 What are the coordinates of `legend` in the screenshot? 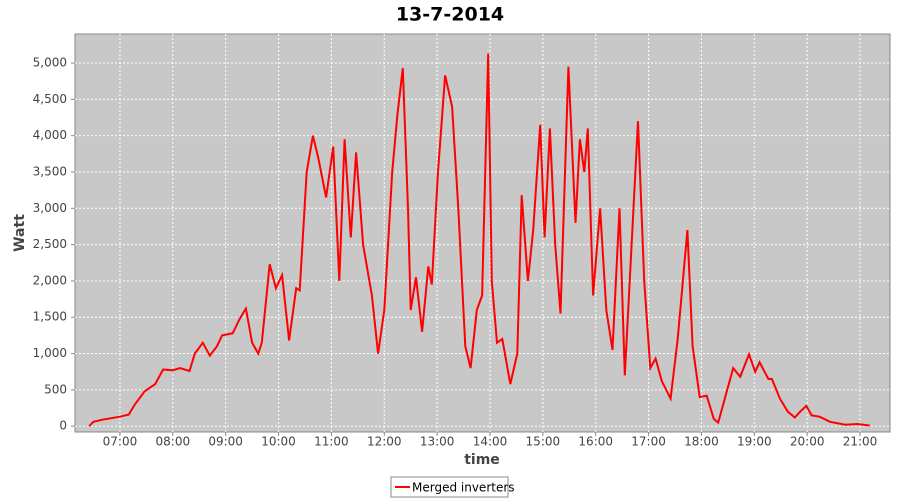 It's located at (449, 487).